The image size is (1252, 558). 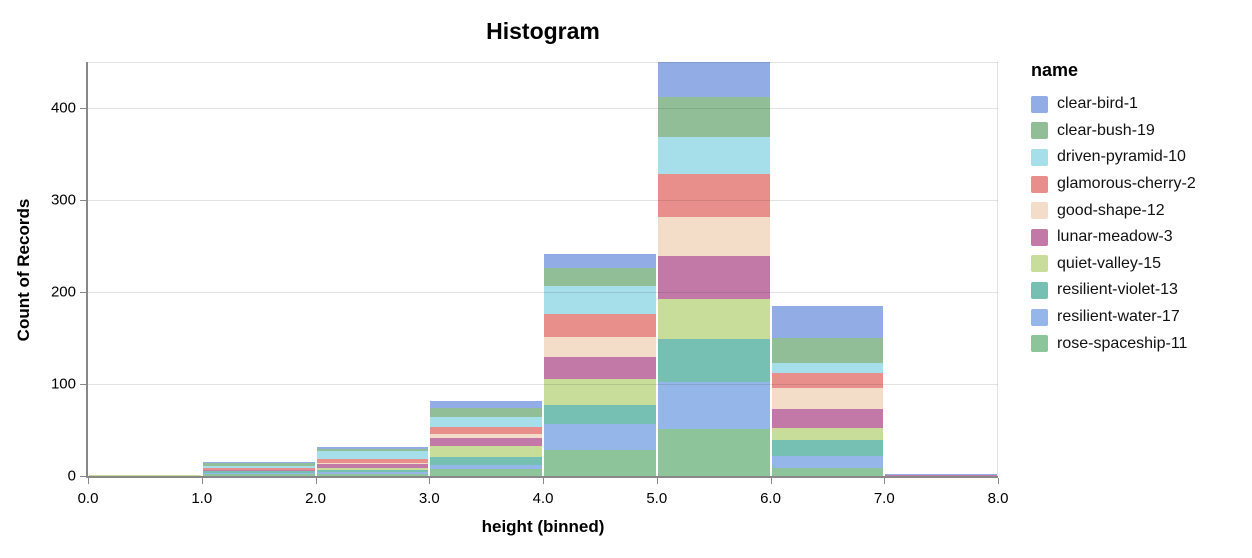 I want to click on legend-label: clear-bird-1, so click(x=1097, y=104).